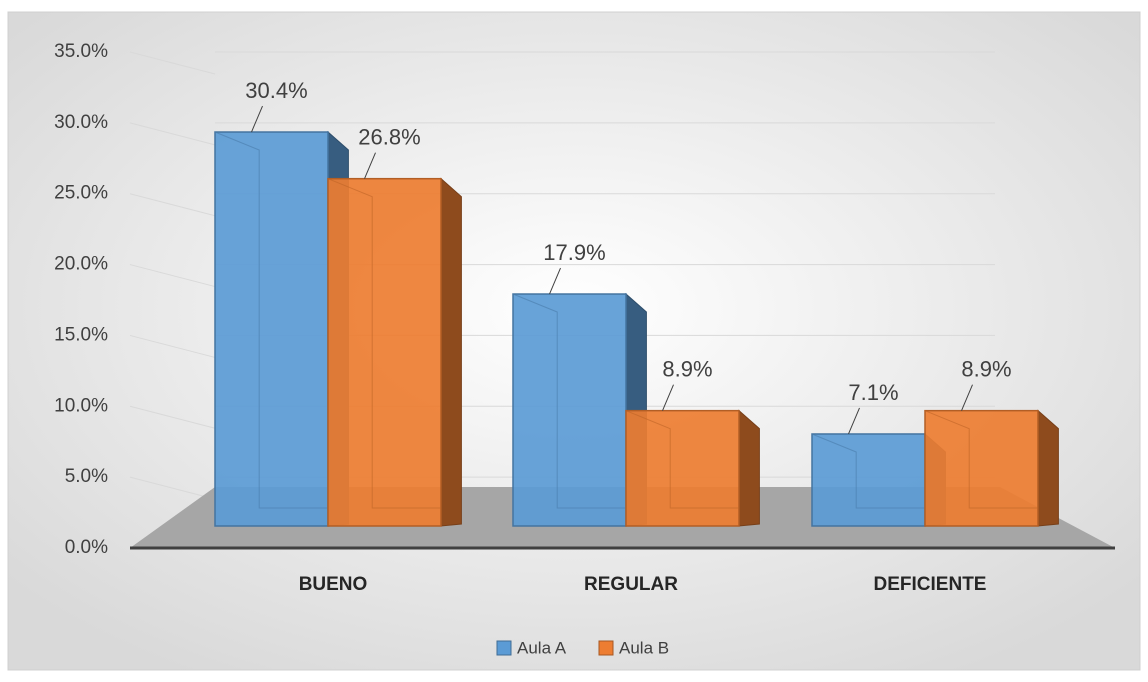 The height and width of the screenshot is (682, 1148). I want to click on x-tick-label: REGULAR, so click(631, 584).